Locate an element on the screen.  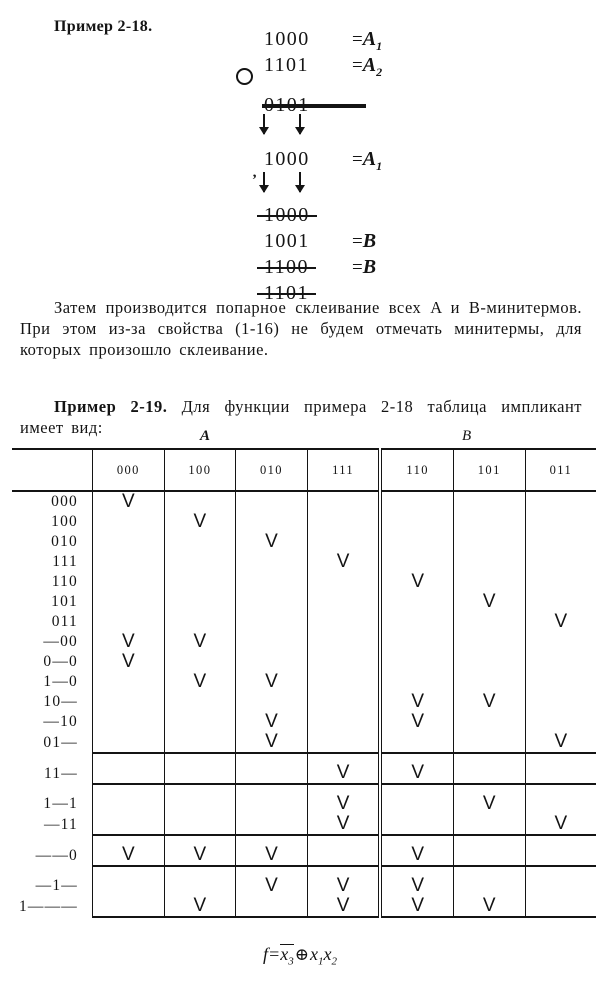
table-row: —1— V V V is located at coordinates (304, 886).